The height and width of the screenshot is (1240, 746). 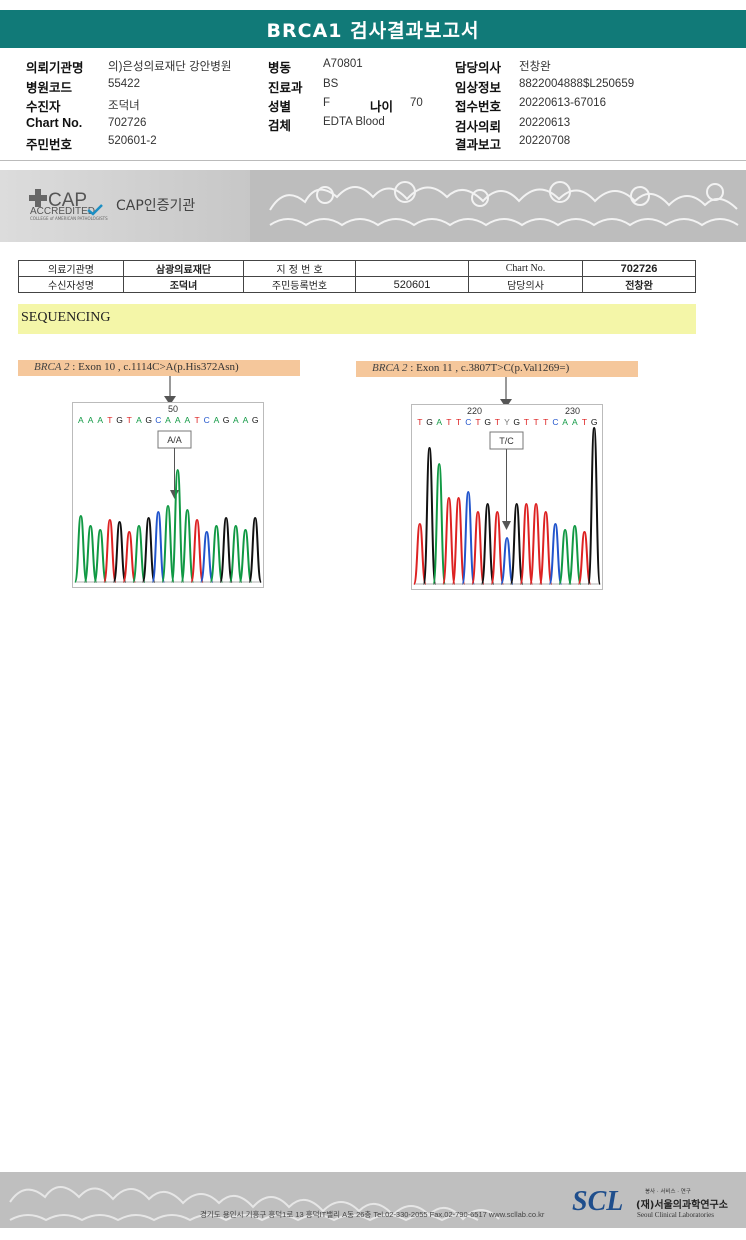 I want to click on cloud-pattern, so click(x=504, y=204).